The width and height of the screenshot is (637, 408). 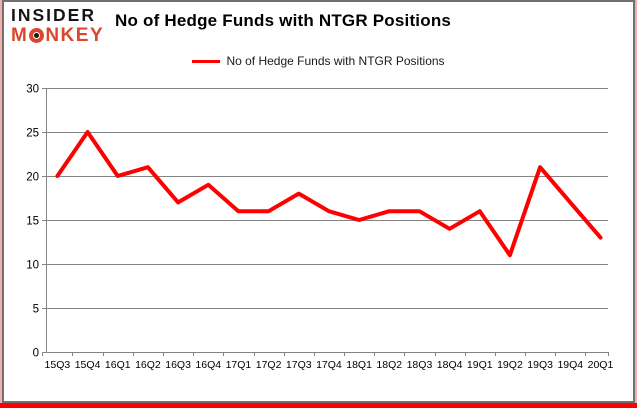 What do you see at coordinates (389, 365) in the screenshot?
I see `x-tick-label: 18Q2` at bounding box center [389, 365].